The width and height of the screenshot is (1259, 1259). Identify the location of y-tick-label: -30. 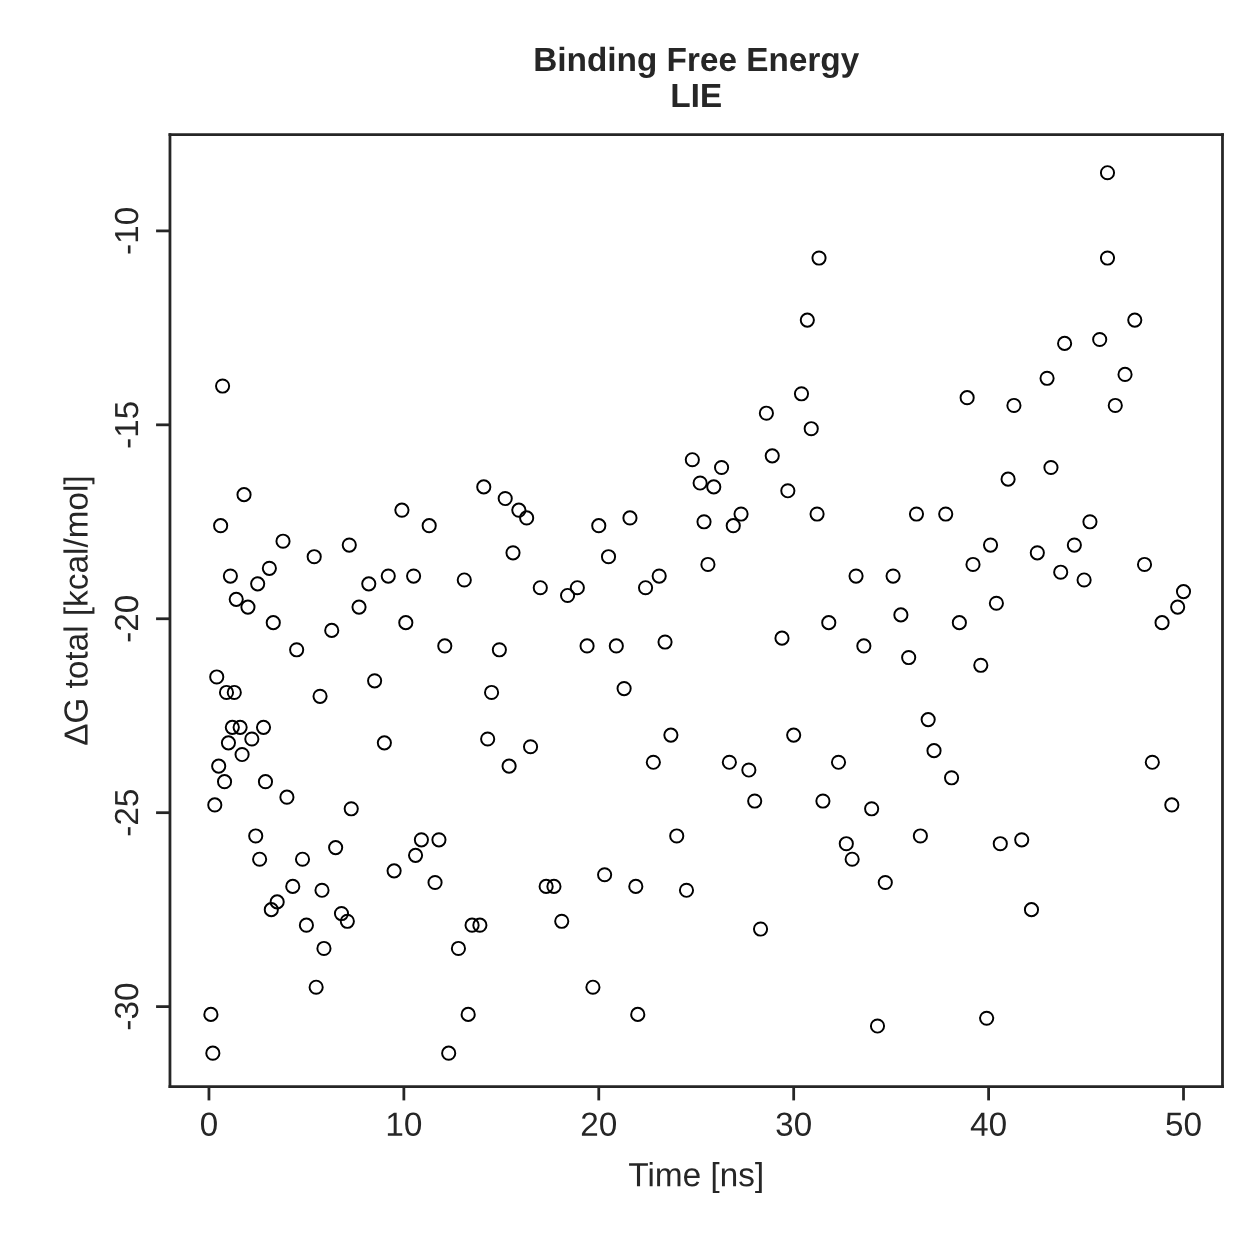
(126, 1006).